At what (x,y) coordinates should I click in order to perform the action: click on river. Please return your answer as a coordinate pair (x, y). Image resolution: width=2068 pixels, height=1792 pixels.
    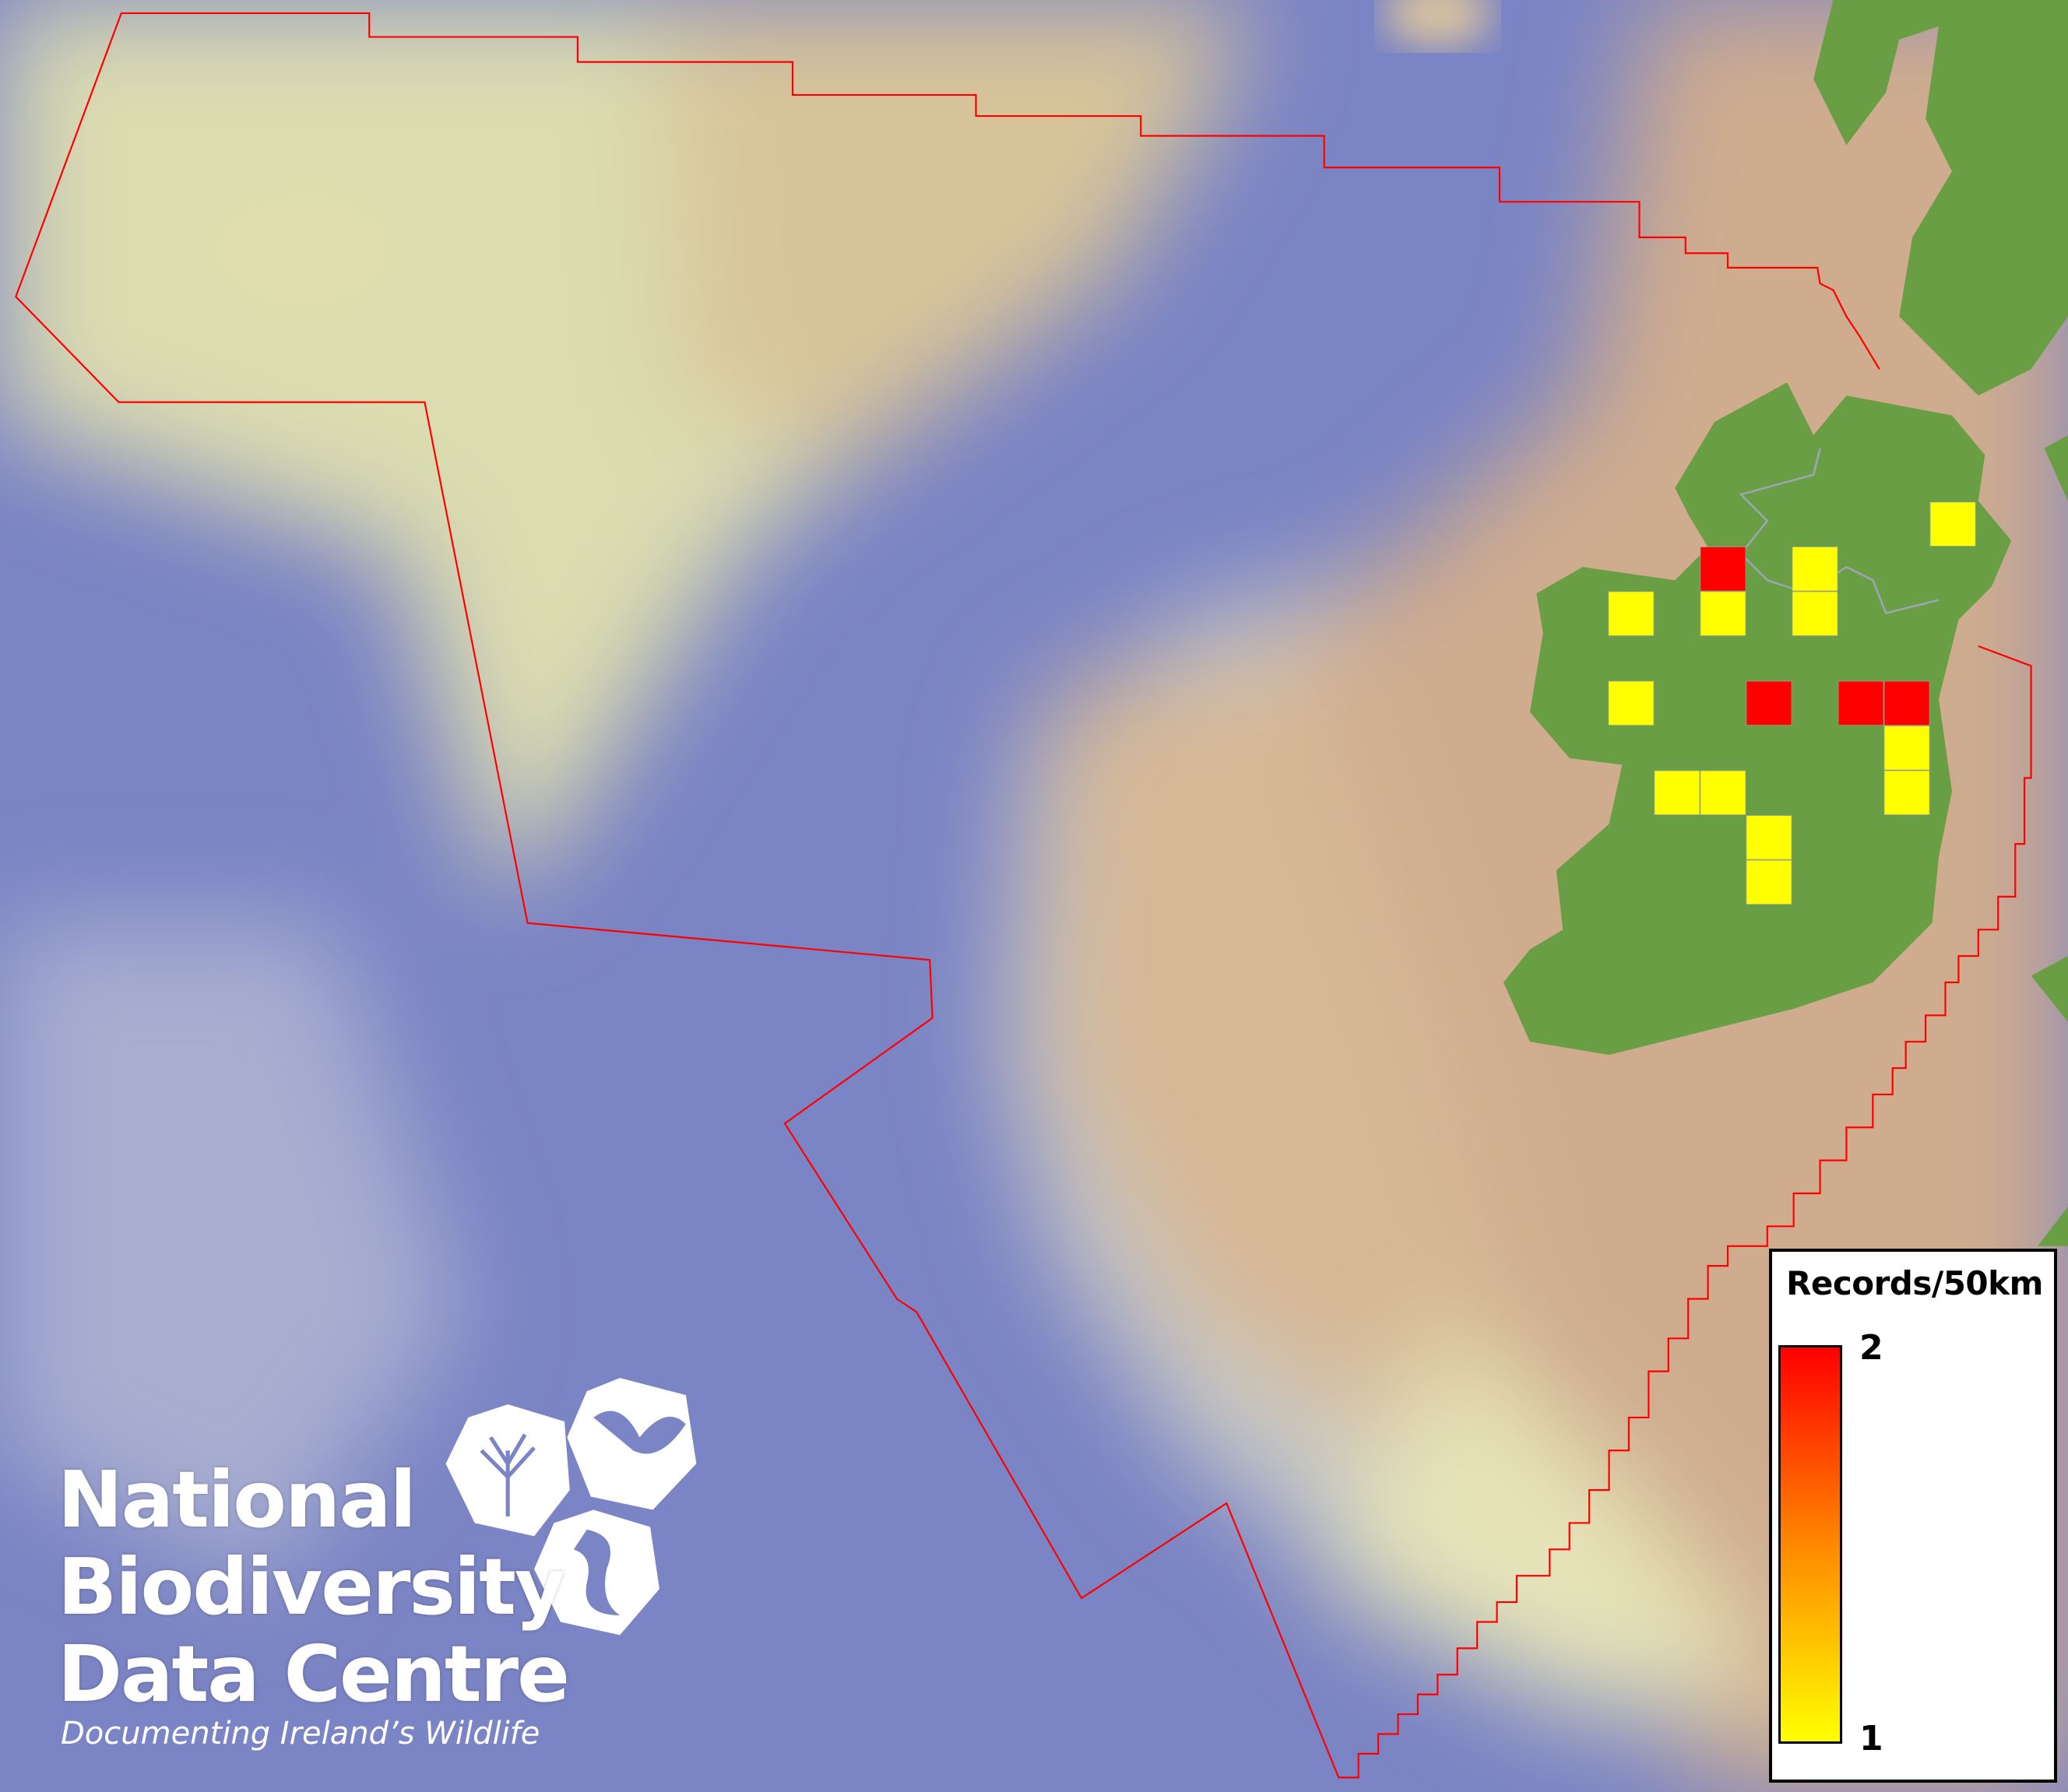
    Looking at the image, I should click on (1840, 531).